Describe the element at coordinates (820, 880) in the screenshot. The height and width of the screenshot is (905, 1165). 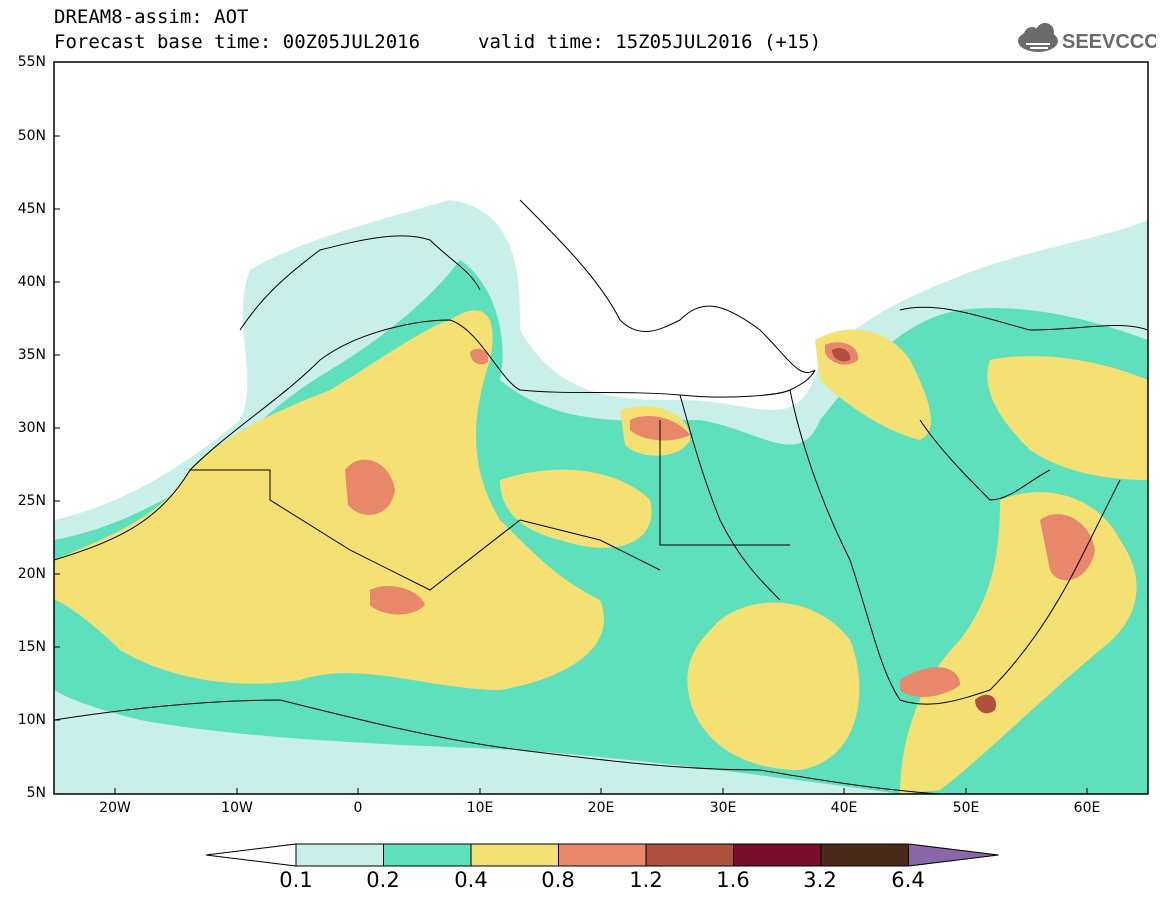
I see `colorbar-label: 3.2` at that location.